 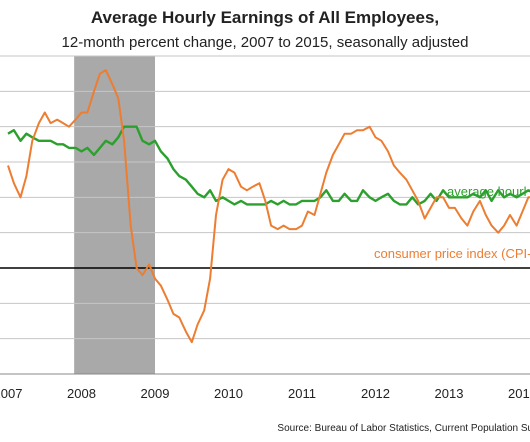 I want to click on recession-shading, so click(x=114, y=215).